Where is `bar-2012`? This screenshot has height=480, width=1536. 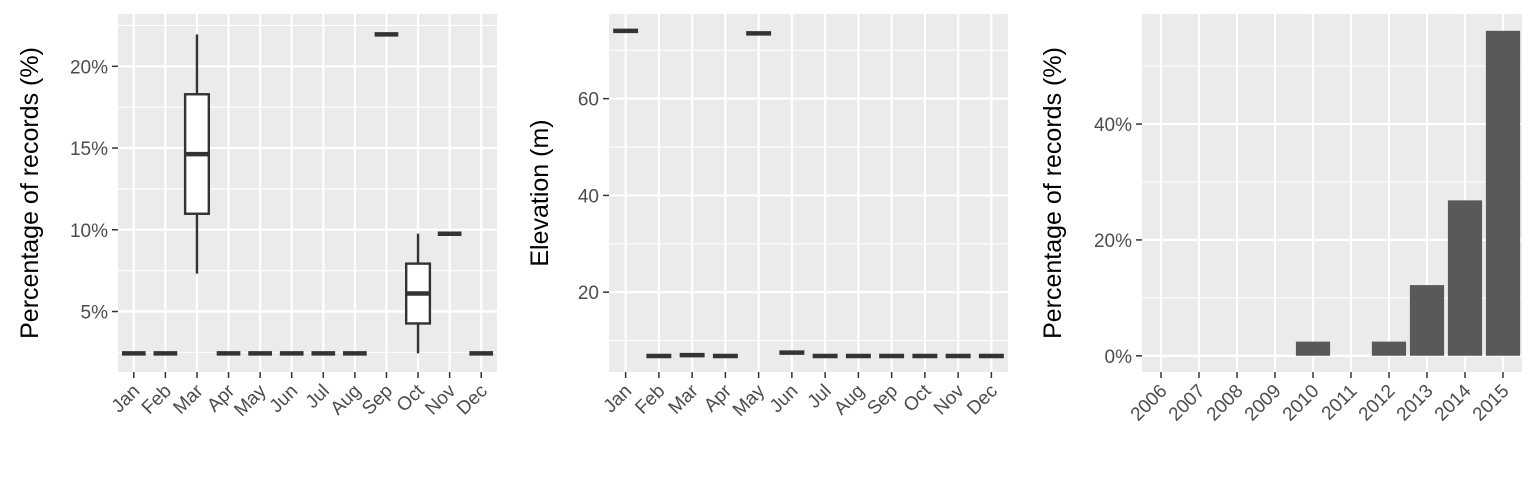
bar-2012 is located at coordinates (1389, 348).